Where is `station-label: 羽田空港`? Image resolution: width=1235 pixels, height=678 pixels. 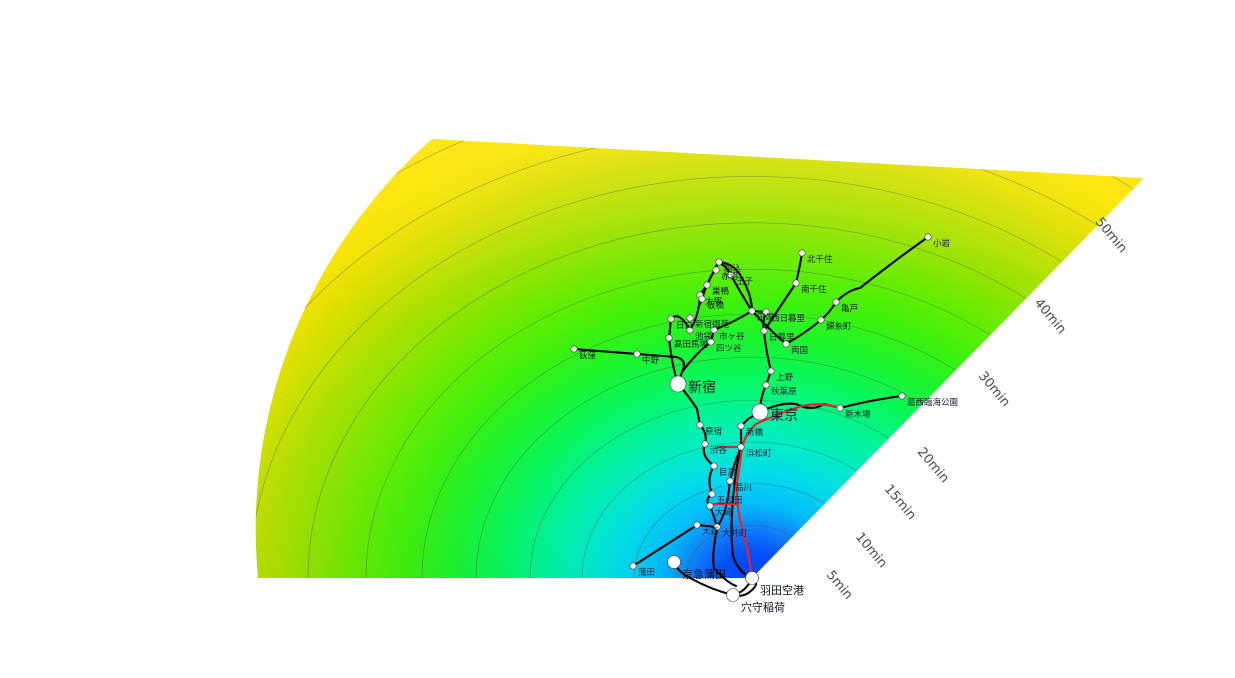
station-label: 羽田空港 is located at coordinates (782, 590).